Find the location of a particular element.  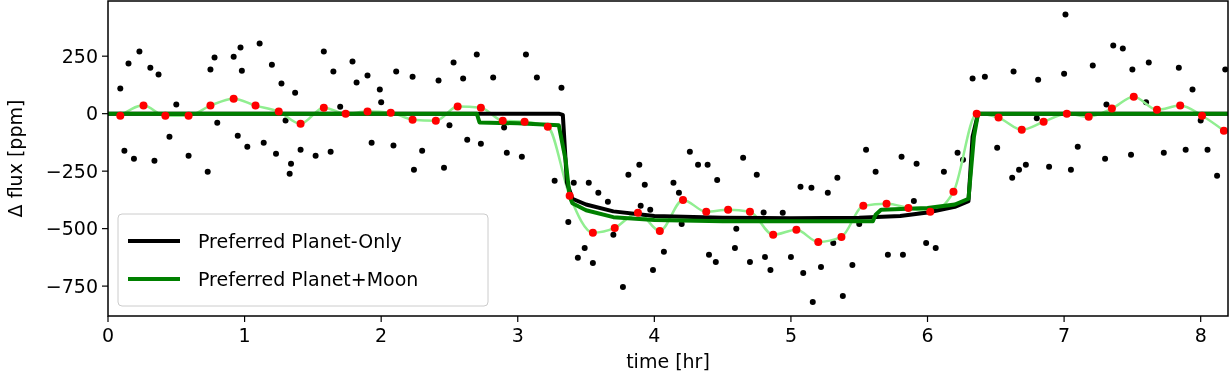

y-axis-title: Δ flux [ppm] is located at coordinates (15, 158).